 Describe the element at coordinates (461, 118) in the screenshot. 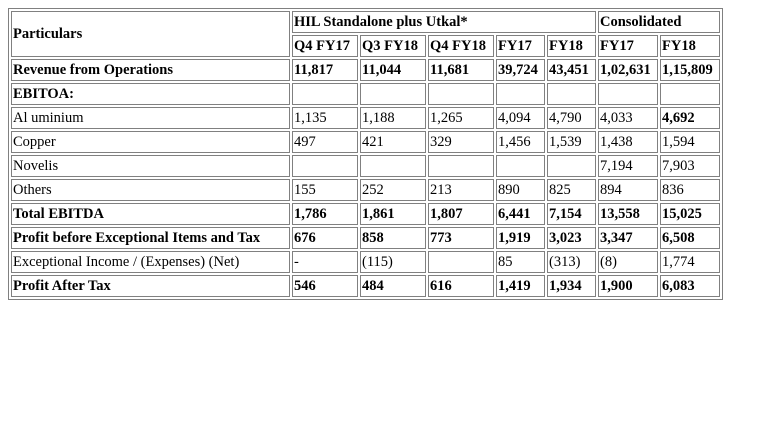

I see `table-cell: 1,265` at that location.